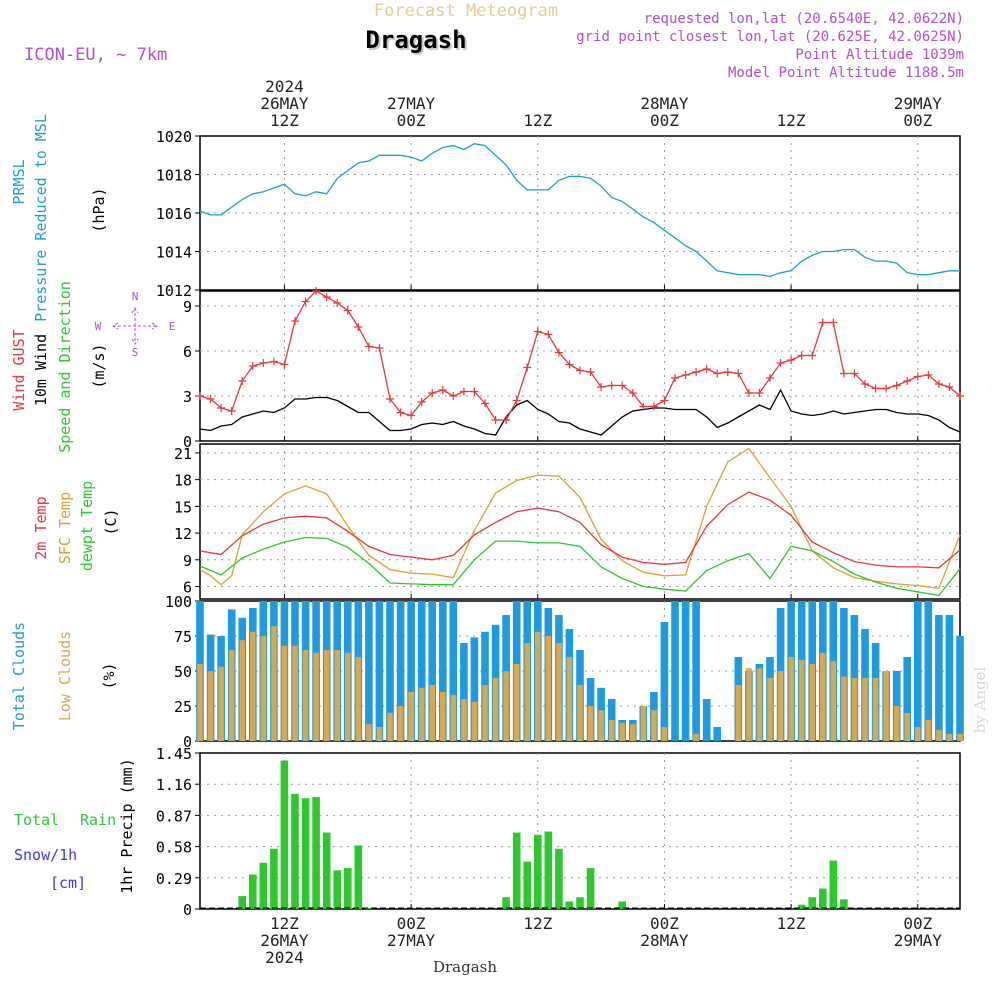 The width and height of the screenshot is (1000, 1000). Describe the element at coordinates (537, 923) in the screenshot. I see `time-label-bottom: 12Z` at that location.